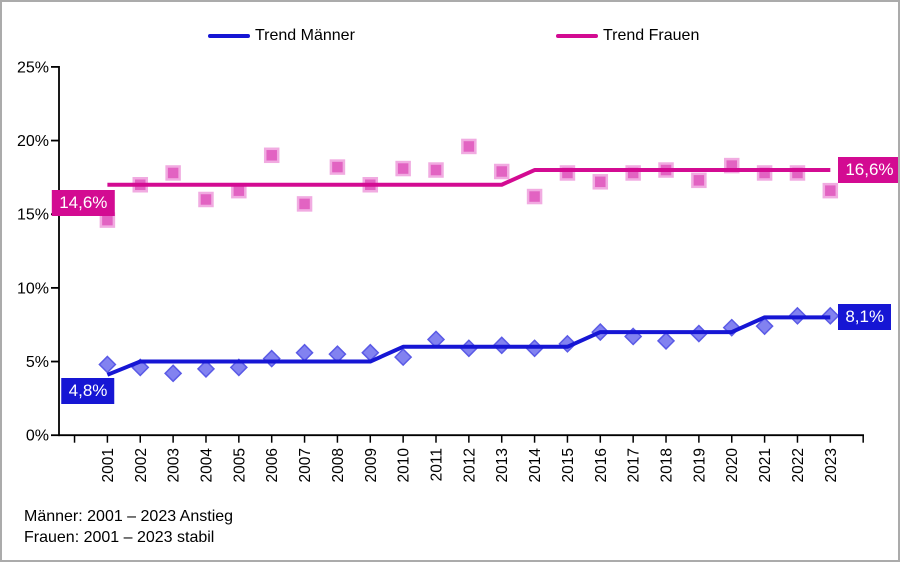 The height and width of the screenshot is (562, 900). Describe the element at coordinates (206, 465) in the screenshot. I see `x-tick-label: 2004` at that location.